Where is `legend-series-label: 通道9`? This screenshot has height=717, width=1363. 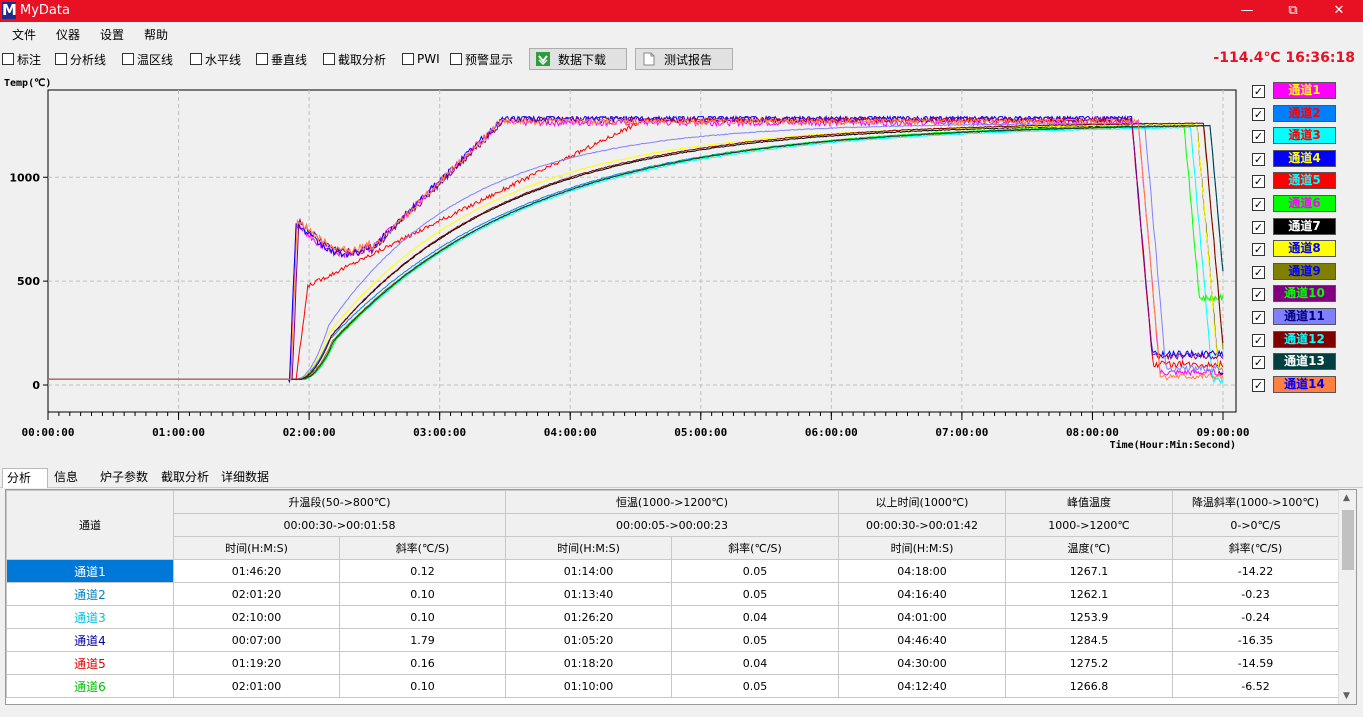 legend-series-label: 通道9 is located at coordinates (1304, 271).